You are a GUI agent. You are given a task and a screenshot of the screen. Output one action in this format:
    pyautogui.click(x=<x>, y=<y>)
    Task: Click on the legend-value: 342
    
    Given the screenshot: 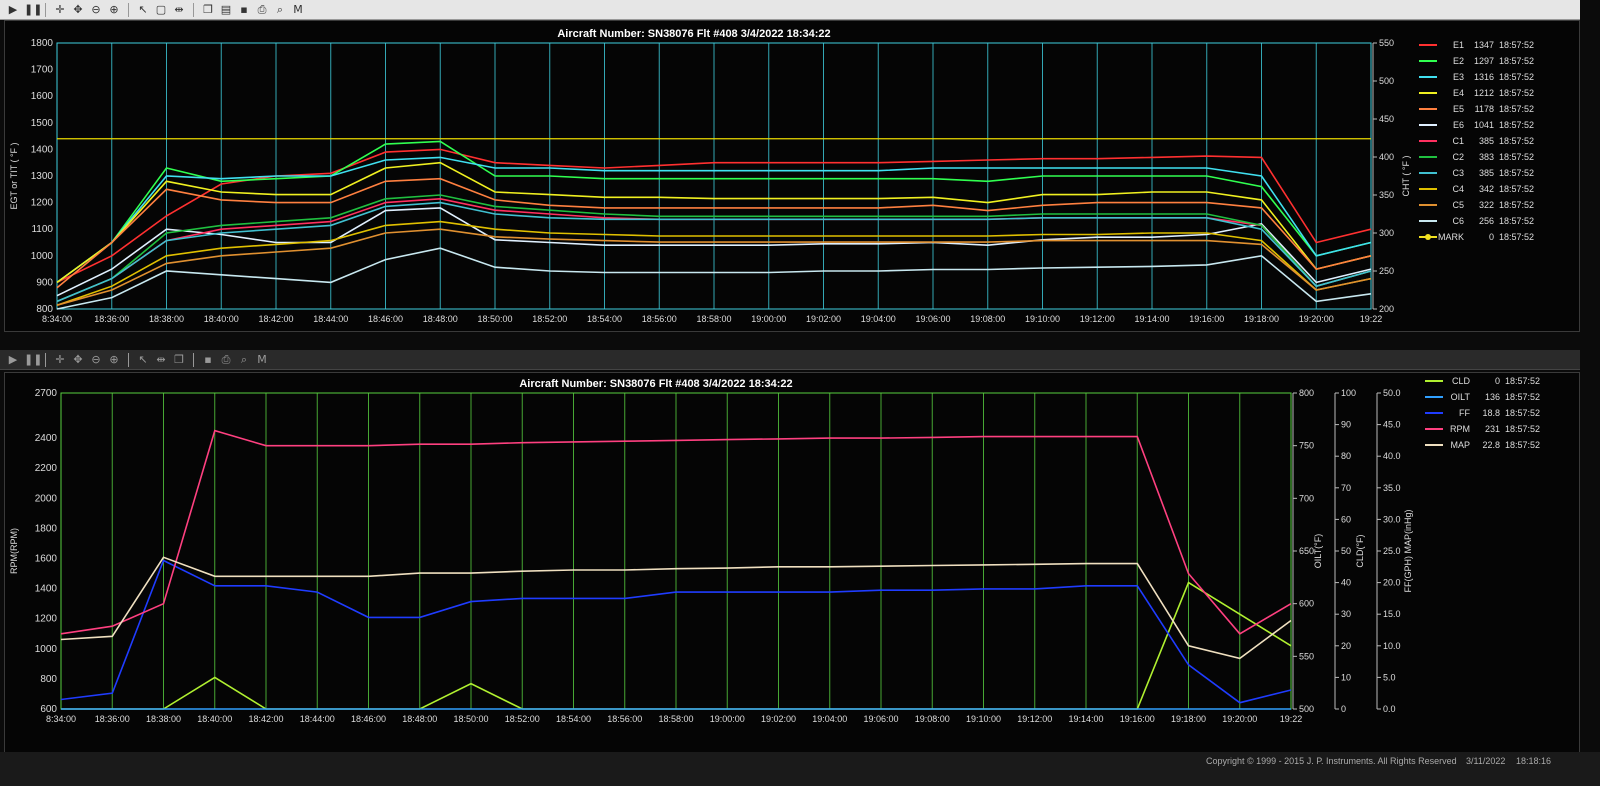 What is the action you would take?
    pyautogui.click(x=1486, y=189)
    